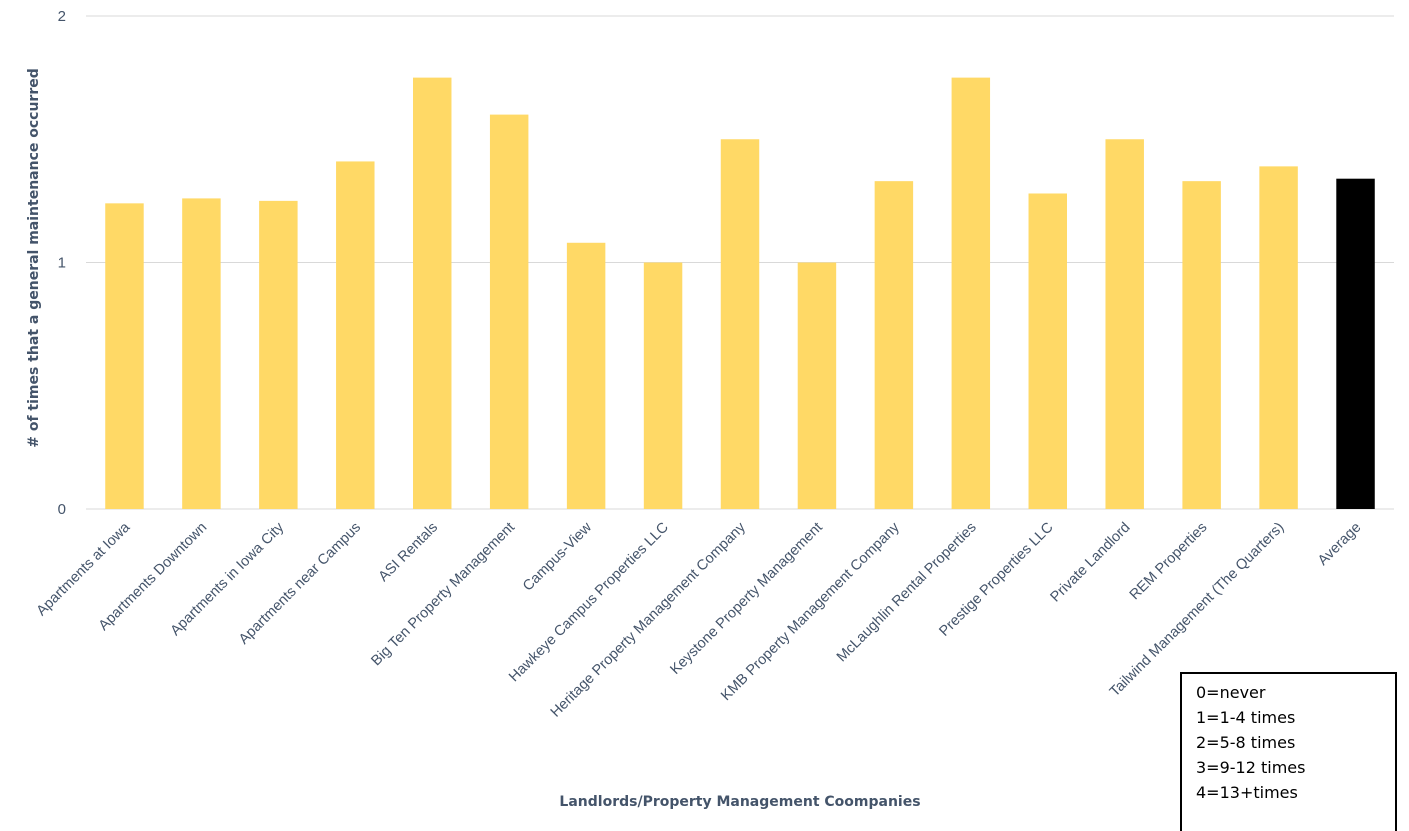 The width and height of the screenshot is (1409, 831). What do you see at coordinates (1169, 562) in the screenshot?
I see `x-category-label: REM Properties` at bounding box center [1169, 562].